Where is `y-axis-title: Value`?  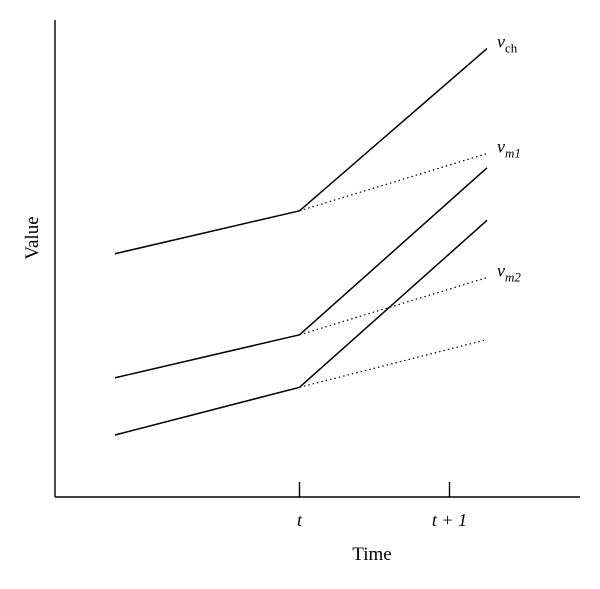
y-axis-title: Value is located at coordinates (32, 237).